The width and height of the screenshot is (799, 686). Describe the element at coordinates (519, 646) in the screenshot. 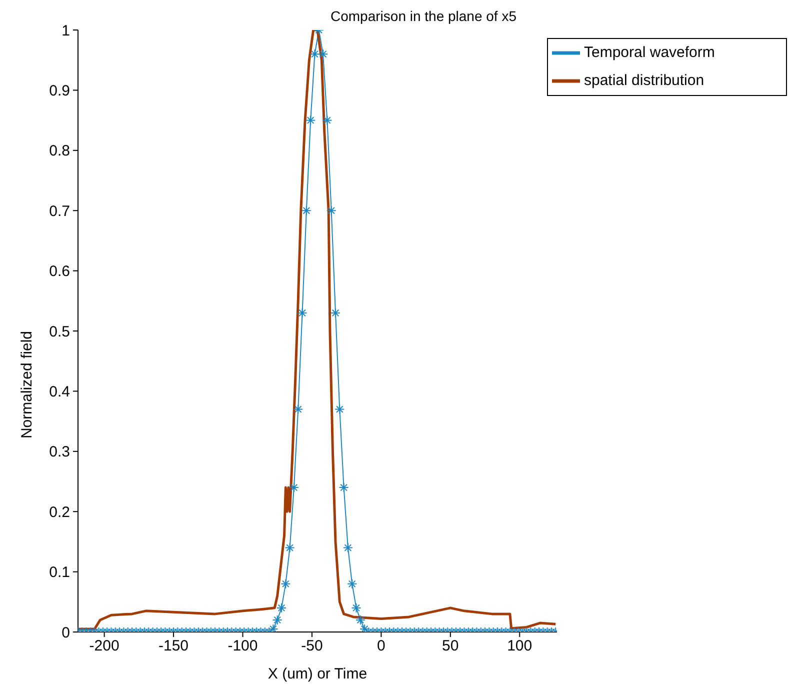

I see `x-tick-label: 100` at that location.